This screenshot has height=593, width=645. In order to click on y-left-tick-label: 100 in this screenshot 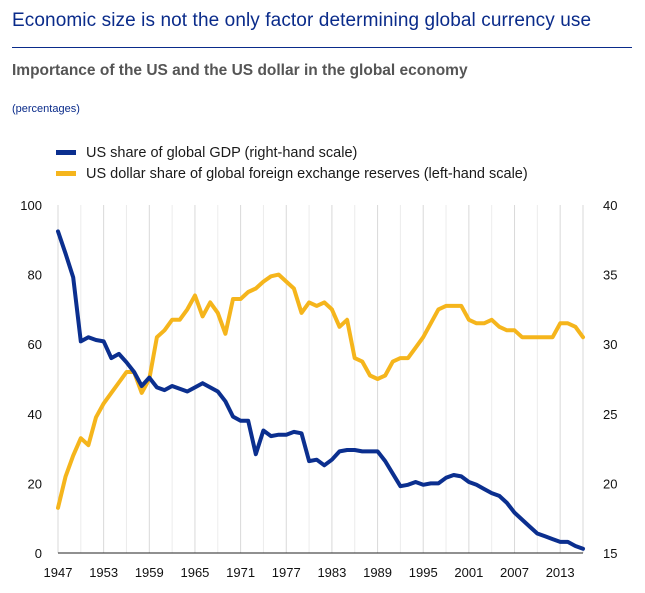, I will do `click(31, 205)`.